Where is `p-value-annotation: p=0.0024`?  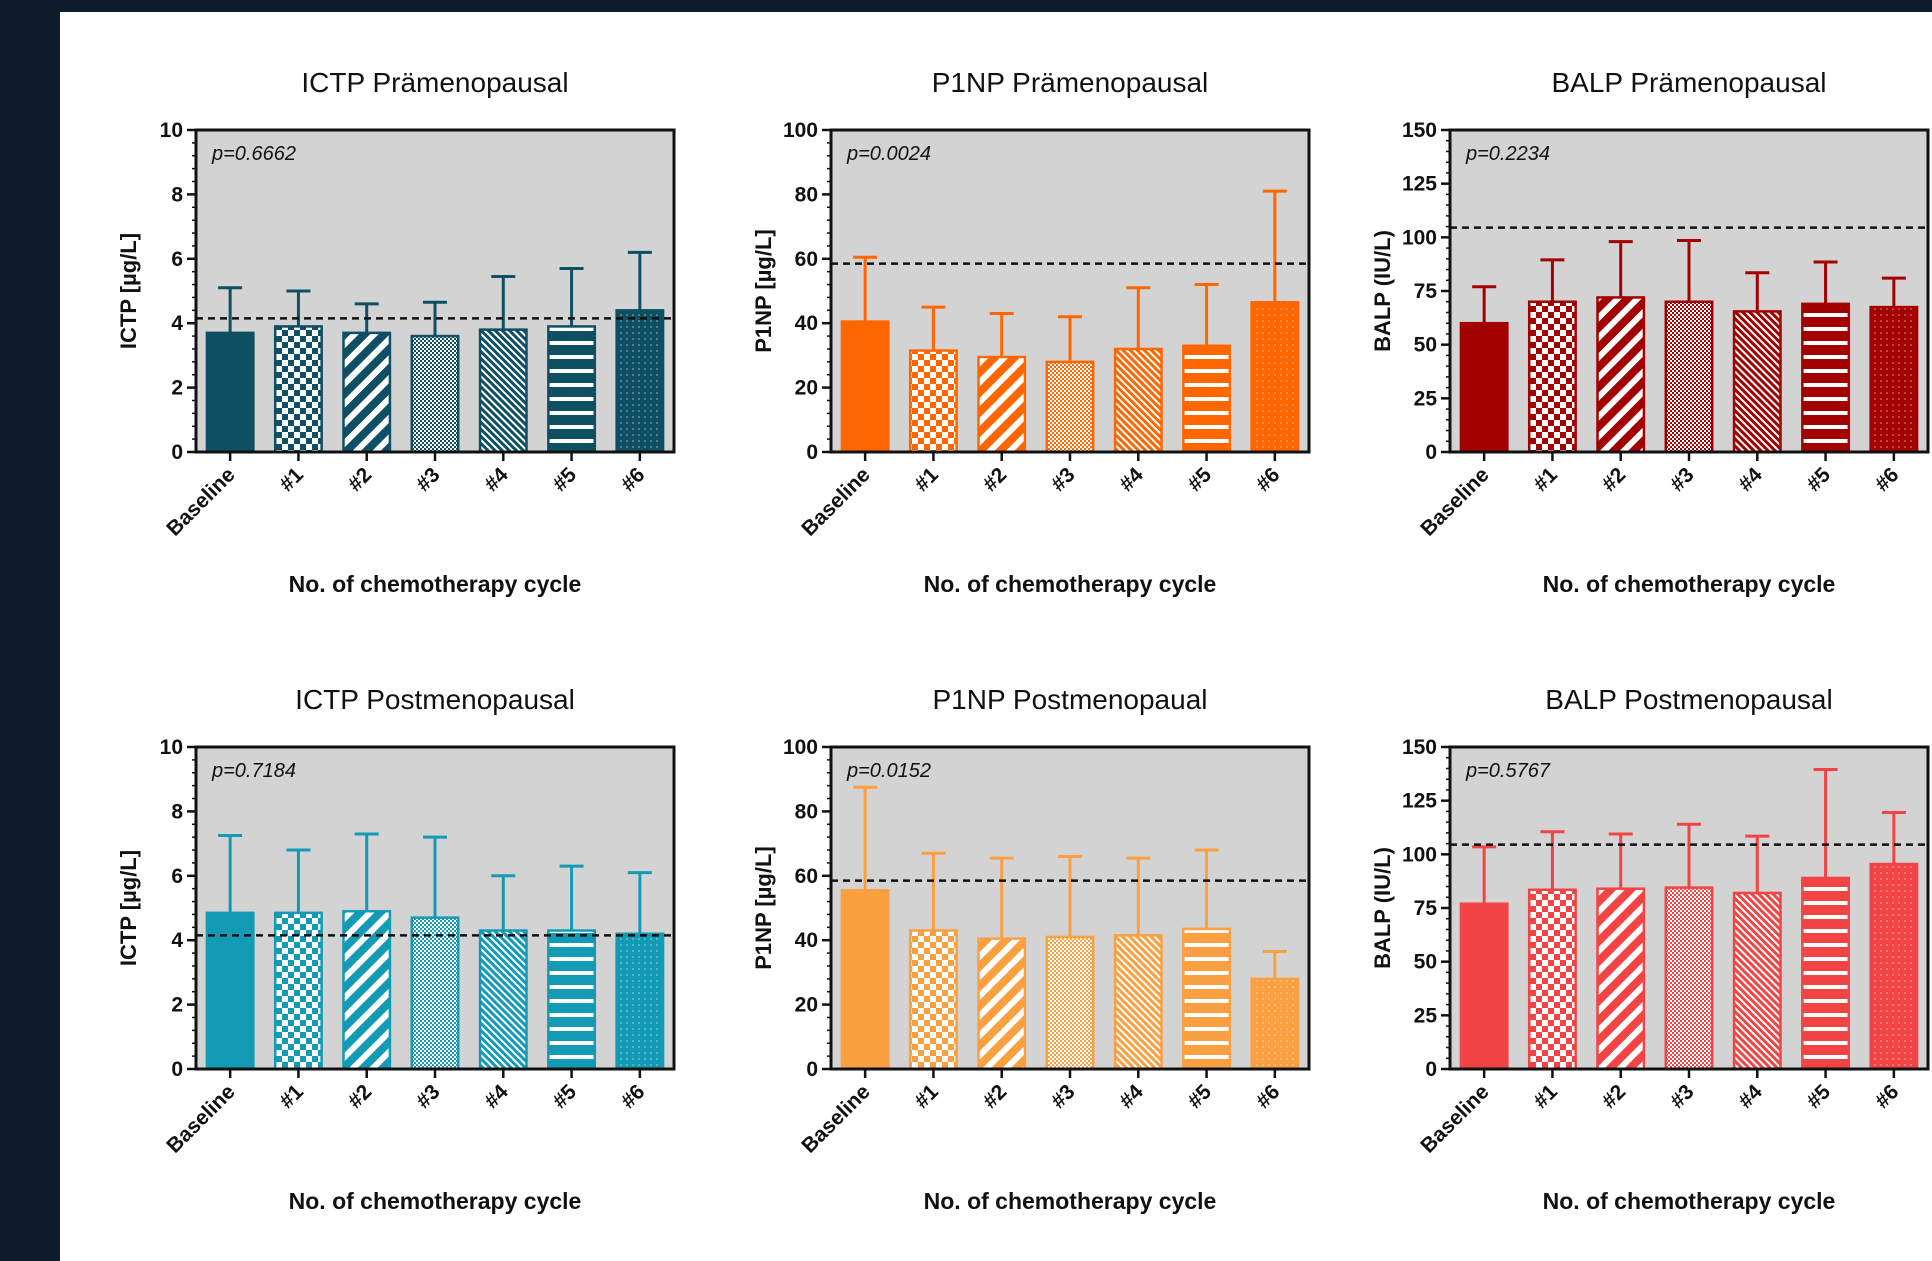 p-value-annotation: p=0.0024 is located at coordinates (888, 154).